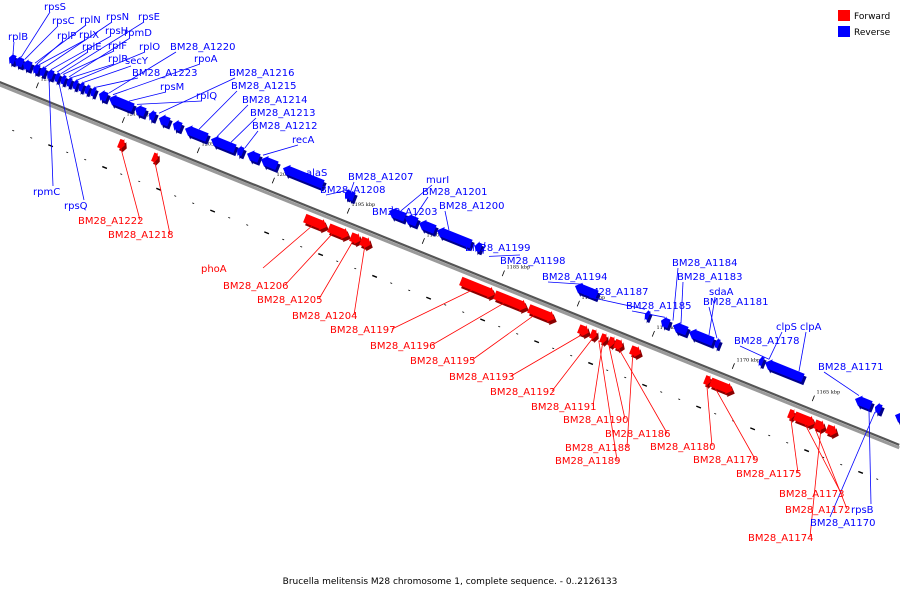 The width and height of the screenshot is (900, 600). What do you see at coordinates (575, 277) in the screenshot?
I see `reverse-gene-label: BM28_A1194` at bounding box center [575, 277].